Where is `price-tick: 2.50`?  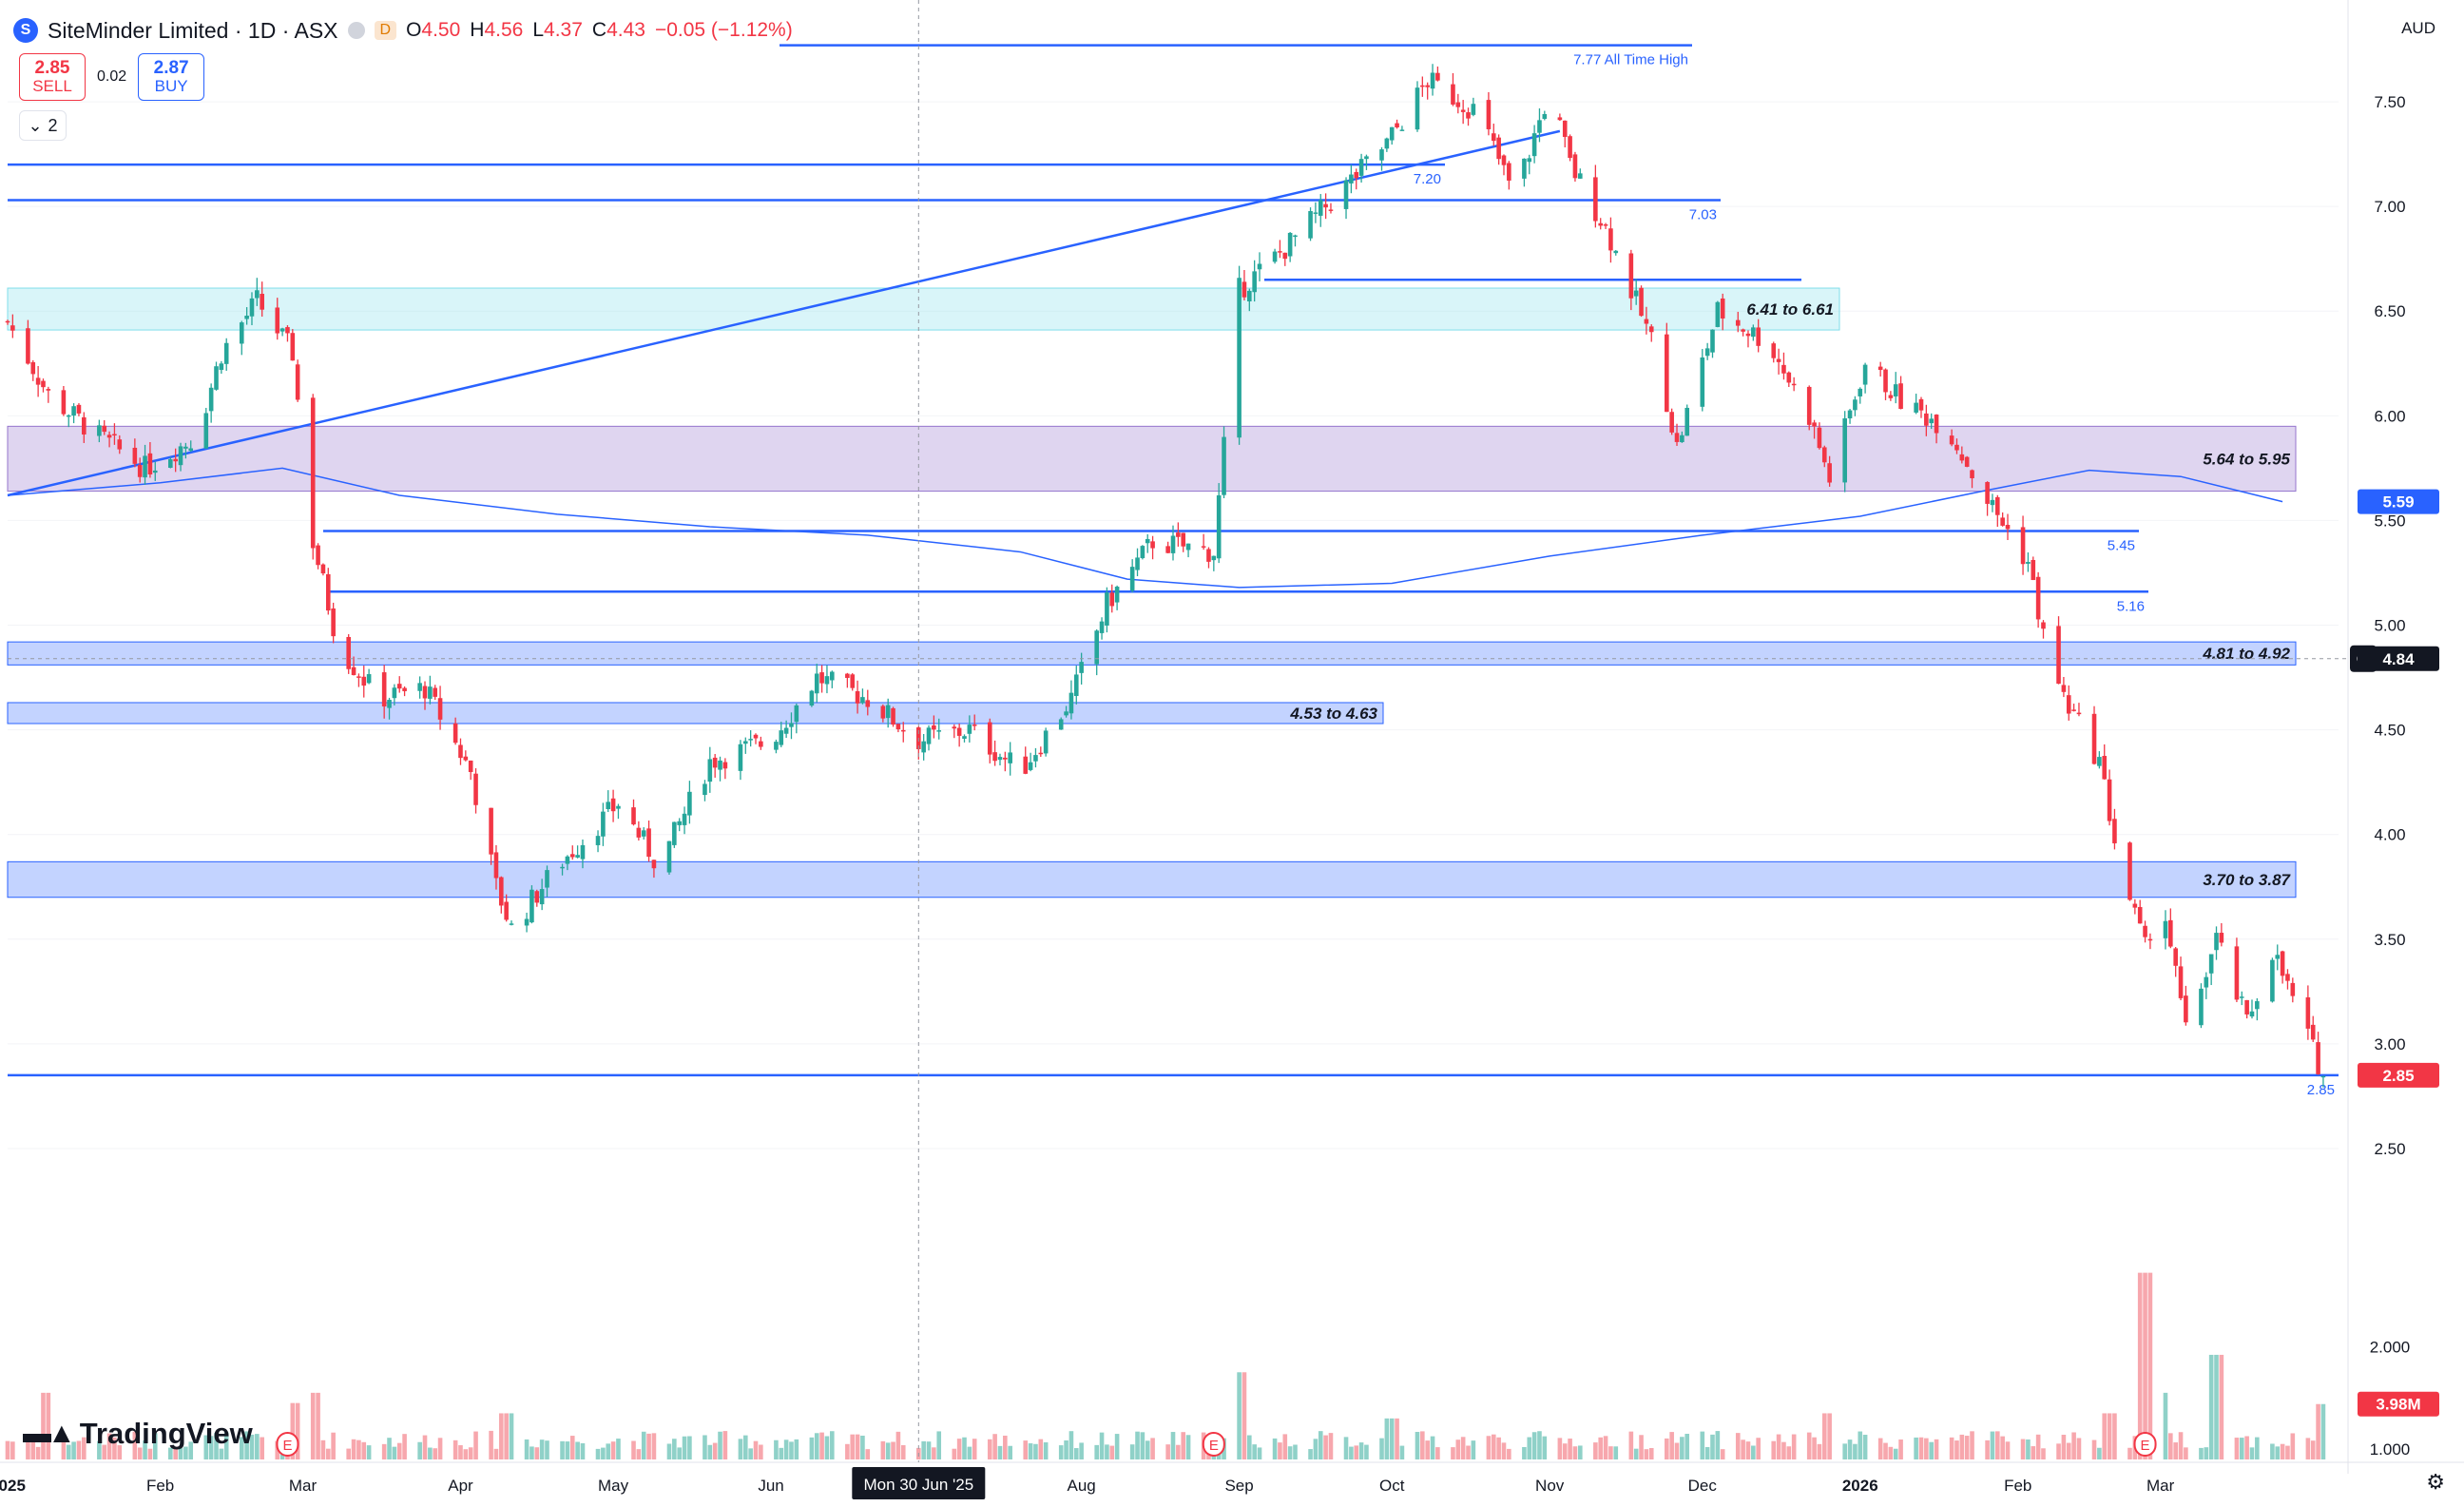
price-tick: 2.50 is located at coordinates (2389, 1149).